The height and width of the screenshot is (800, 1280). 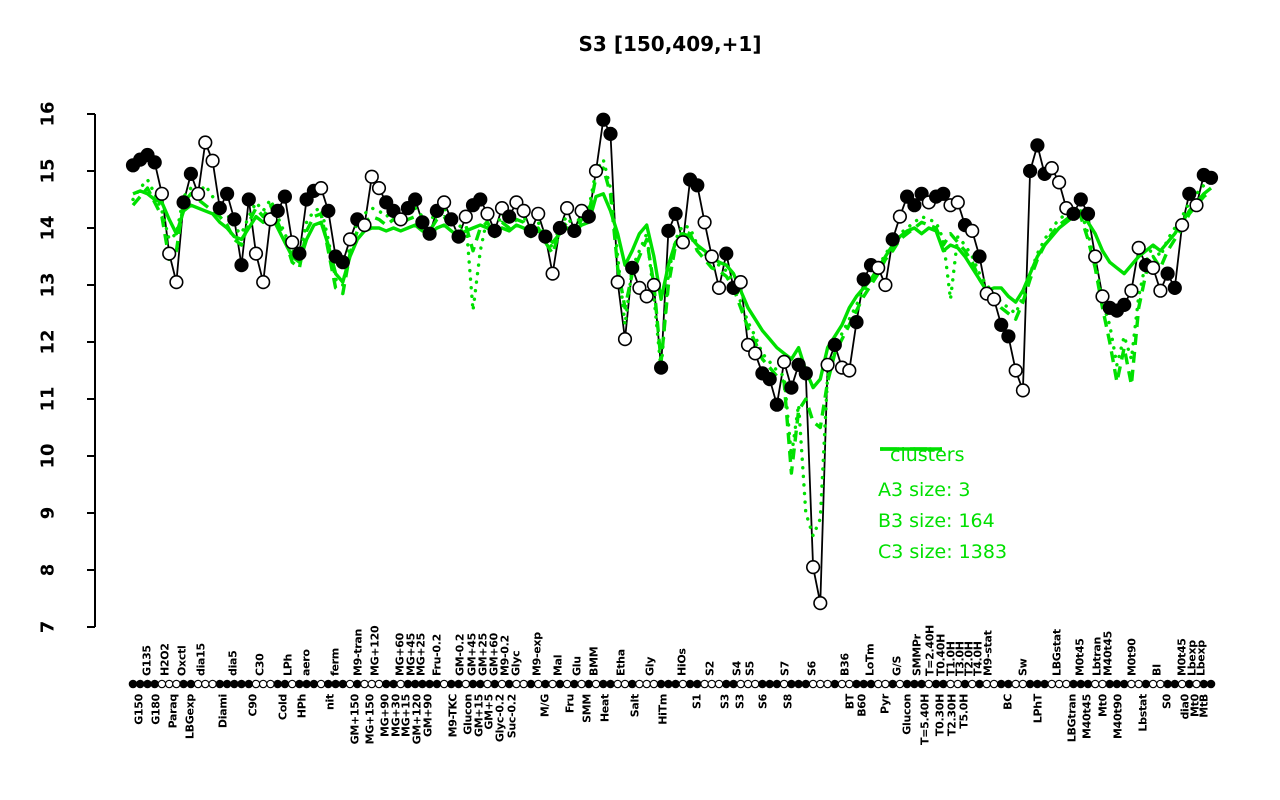 What do you see at coordinates (283, 707) in the screenshot?
I see `x-label-bottom: Cold` at bounding box center [283, 707].